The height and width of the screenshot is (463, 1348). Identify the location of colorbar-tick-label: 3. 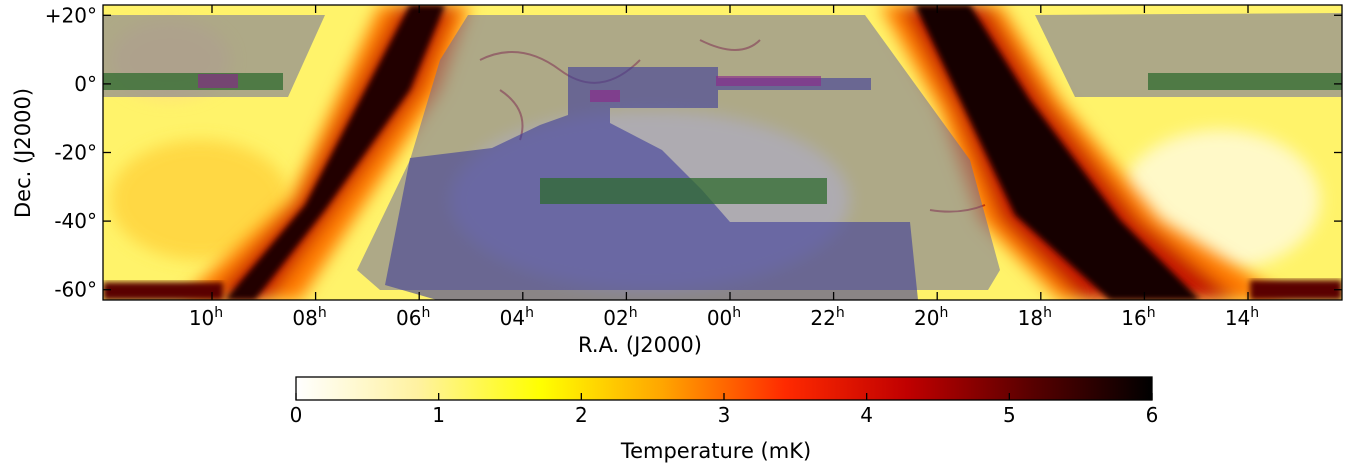
(724, 415).